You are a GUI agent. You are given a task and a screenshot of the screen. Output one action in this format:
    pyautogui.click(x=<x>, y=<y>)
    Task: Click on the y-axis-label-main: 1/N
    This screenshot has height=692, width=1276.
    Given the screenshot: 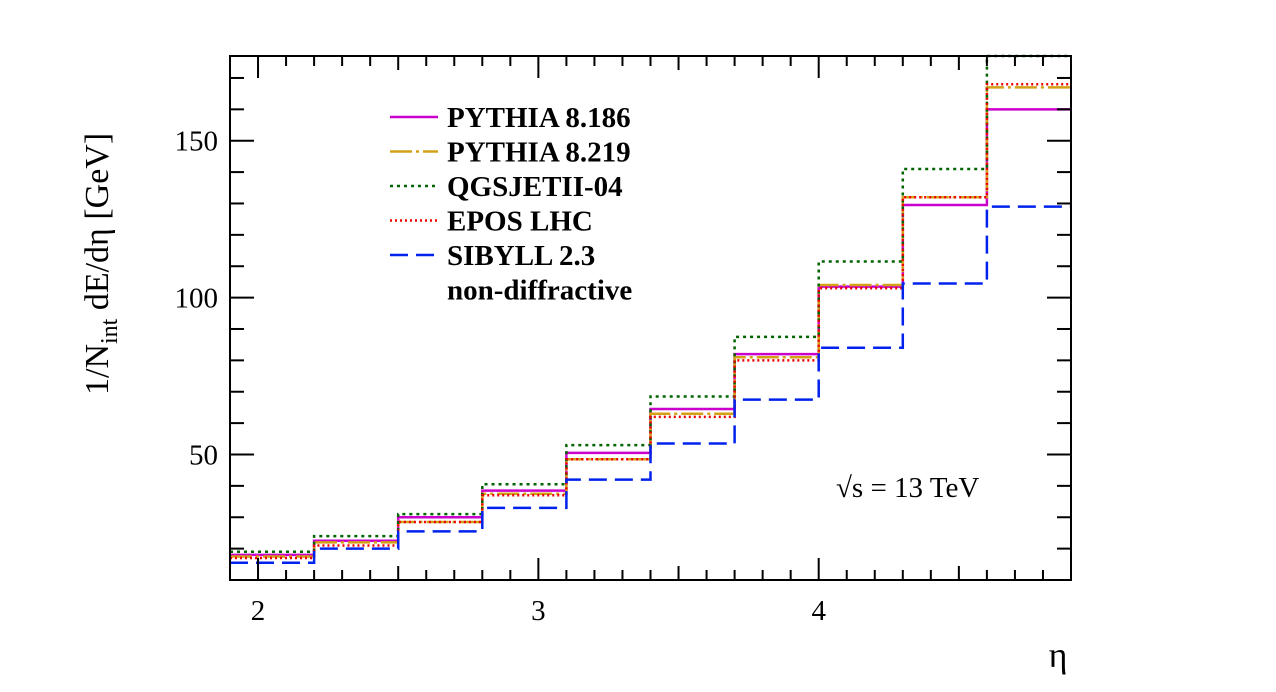 What is the action you would take?
    pyautogui.click(x=97, y=369)
    